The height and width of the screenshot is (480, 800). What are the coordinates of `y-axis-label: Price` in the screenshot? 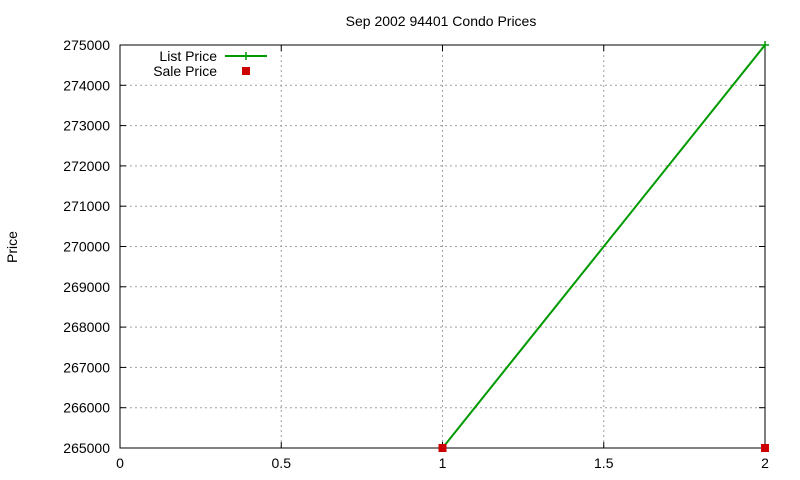 It's located at (12, 247).